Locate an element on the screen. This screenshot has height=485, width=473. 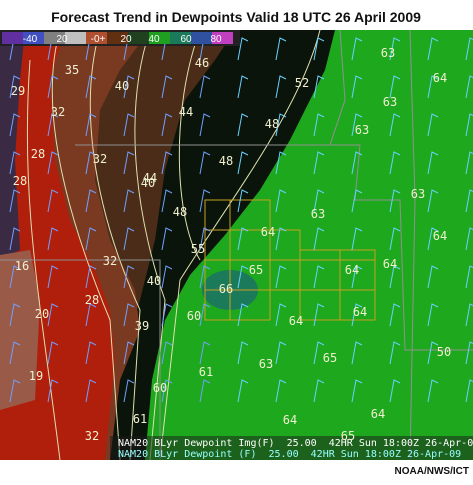
contour-label: 55 is located at coordinates (198, 249).